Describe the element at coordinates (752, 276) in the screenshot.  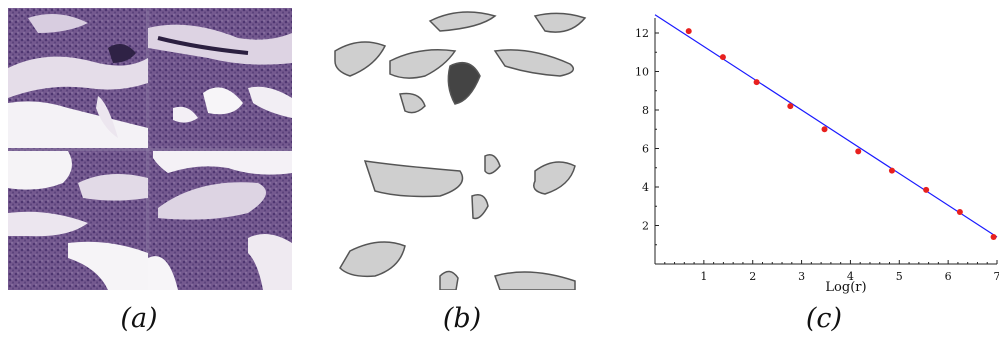
I see `x-tick-label: 2` at that location.